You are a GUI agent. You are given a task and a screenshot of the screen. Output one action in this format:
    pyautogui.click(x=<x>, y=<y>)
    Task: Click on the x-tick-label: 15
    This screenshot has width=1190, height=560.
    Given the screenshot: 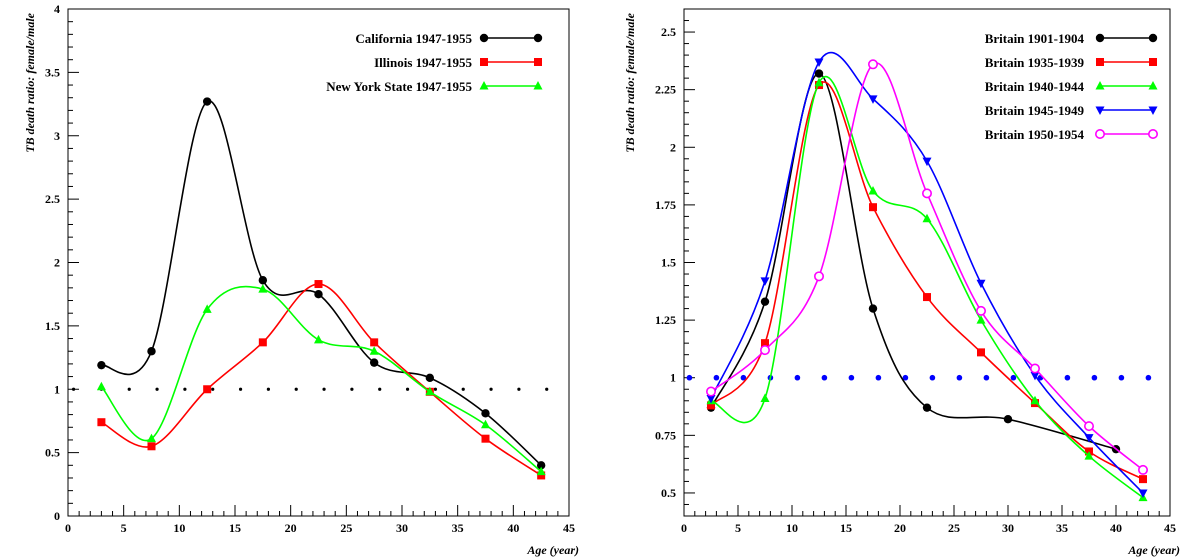 What is the action you would take?
    pyautogui.click(x=846, y=528)
    